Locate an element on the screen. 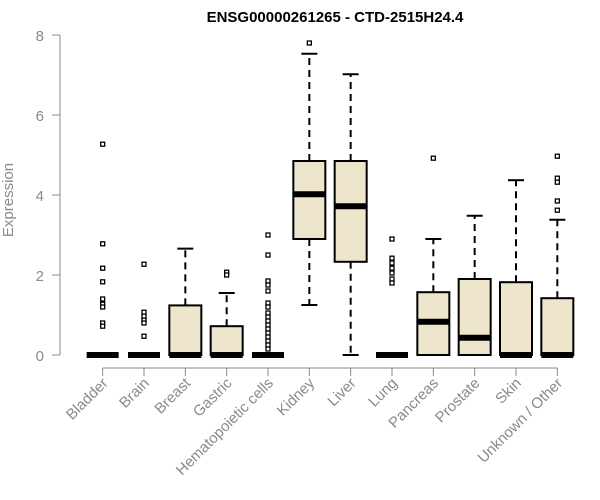 The height and width of the screenshot is (500, 600). x-tick-label: Skin is located at coordinates (508, 391).